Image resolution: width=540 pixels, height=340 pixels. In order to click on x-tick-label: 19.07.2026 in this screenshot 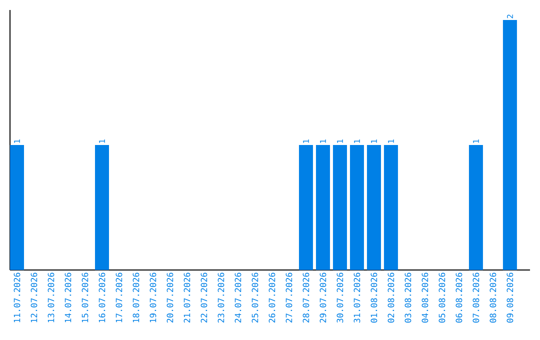, I will do `click(153, 297)`.